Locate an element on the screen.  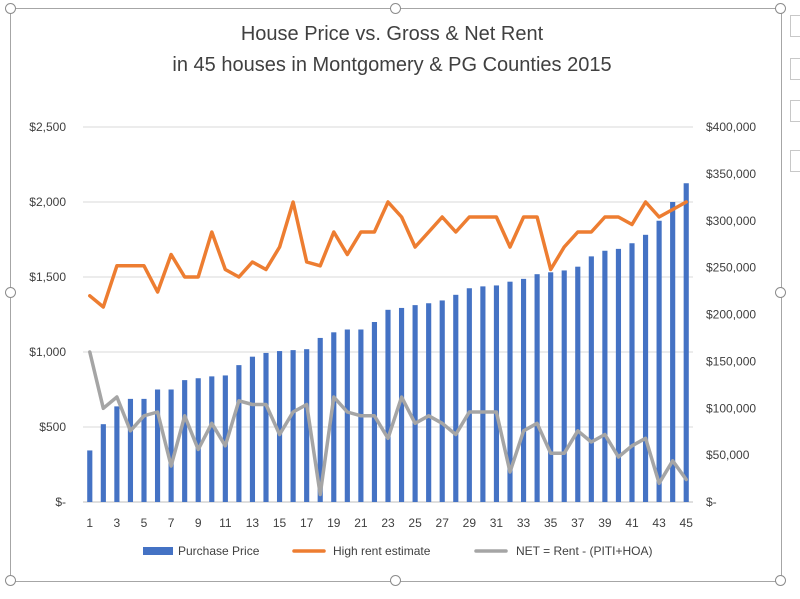
chart-filters-button is located at coordinates (795, 111).